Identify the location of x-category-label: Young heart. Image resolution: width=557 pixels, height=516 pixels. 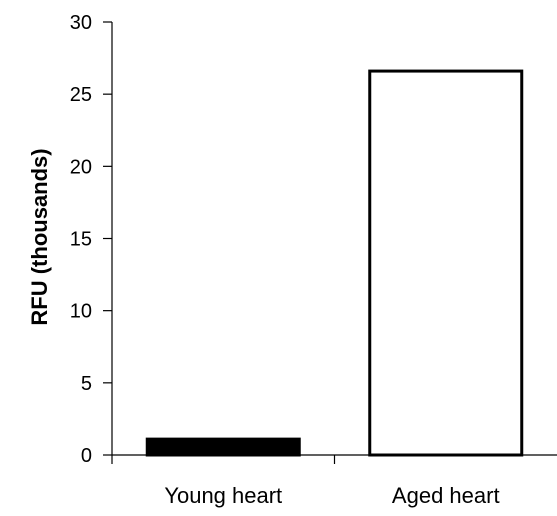
(223, 495).